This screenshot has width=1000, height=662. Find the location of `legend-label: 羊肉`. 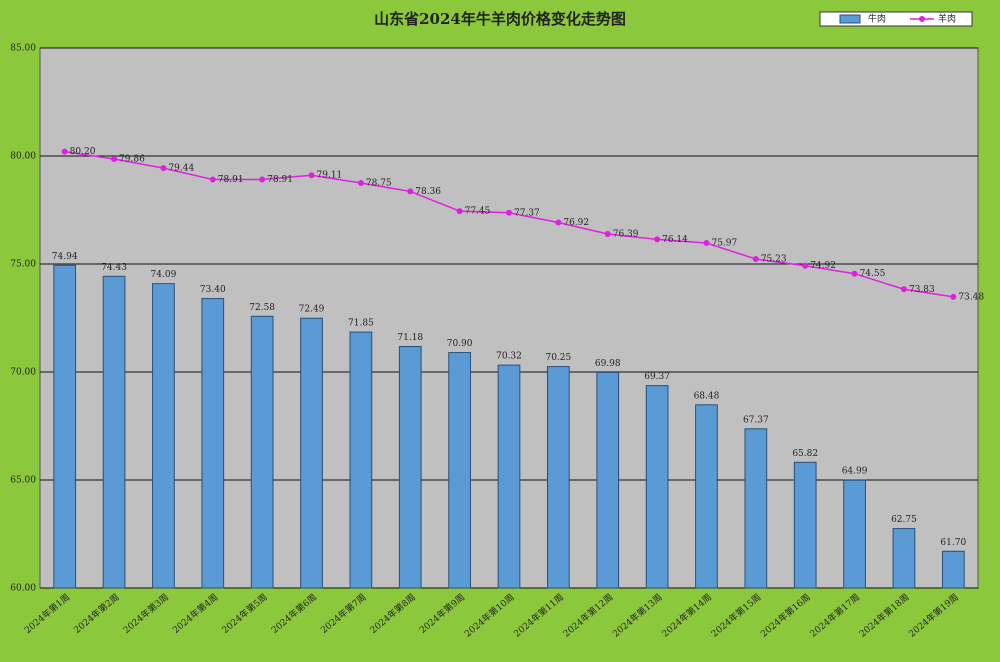

legend-label: 羊肉 is located at coordinates (947, 19).